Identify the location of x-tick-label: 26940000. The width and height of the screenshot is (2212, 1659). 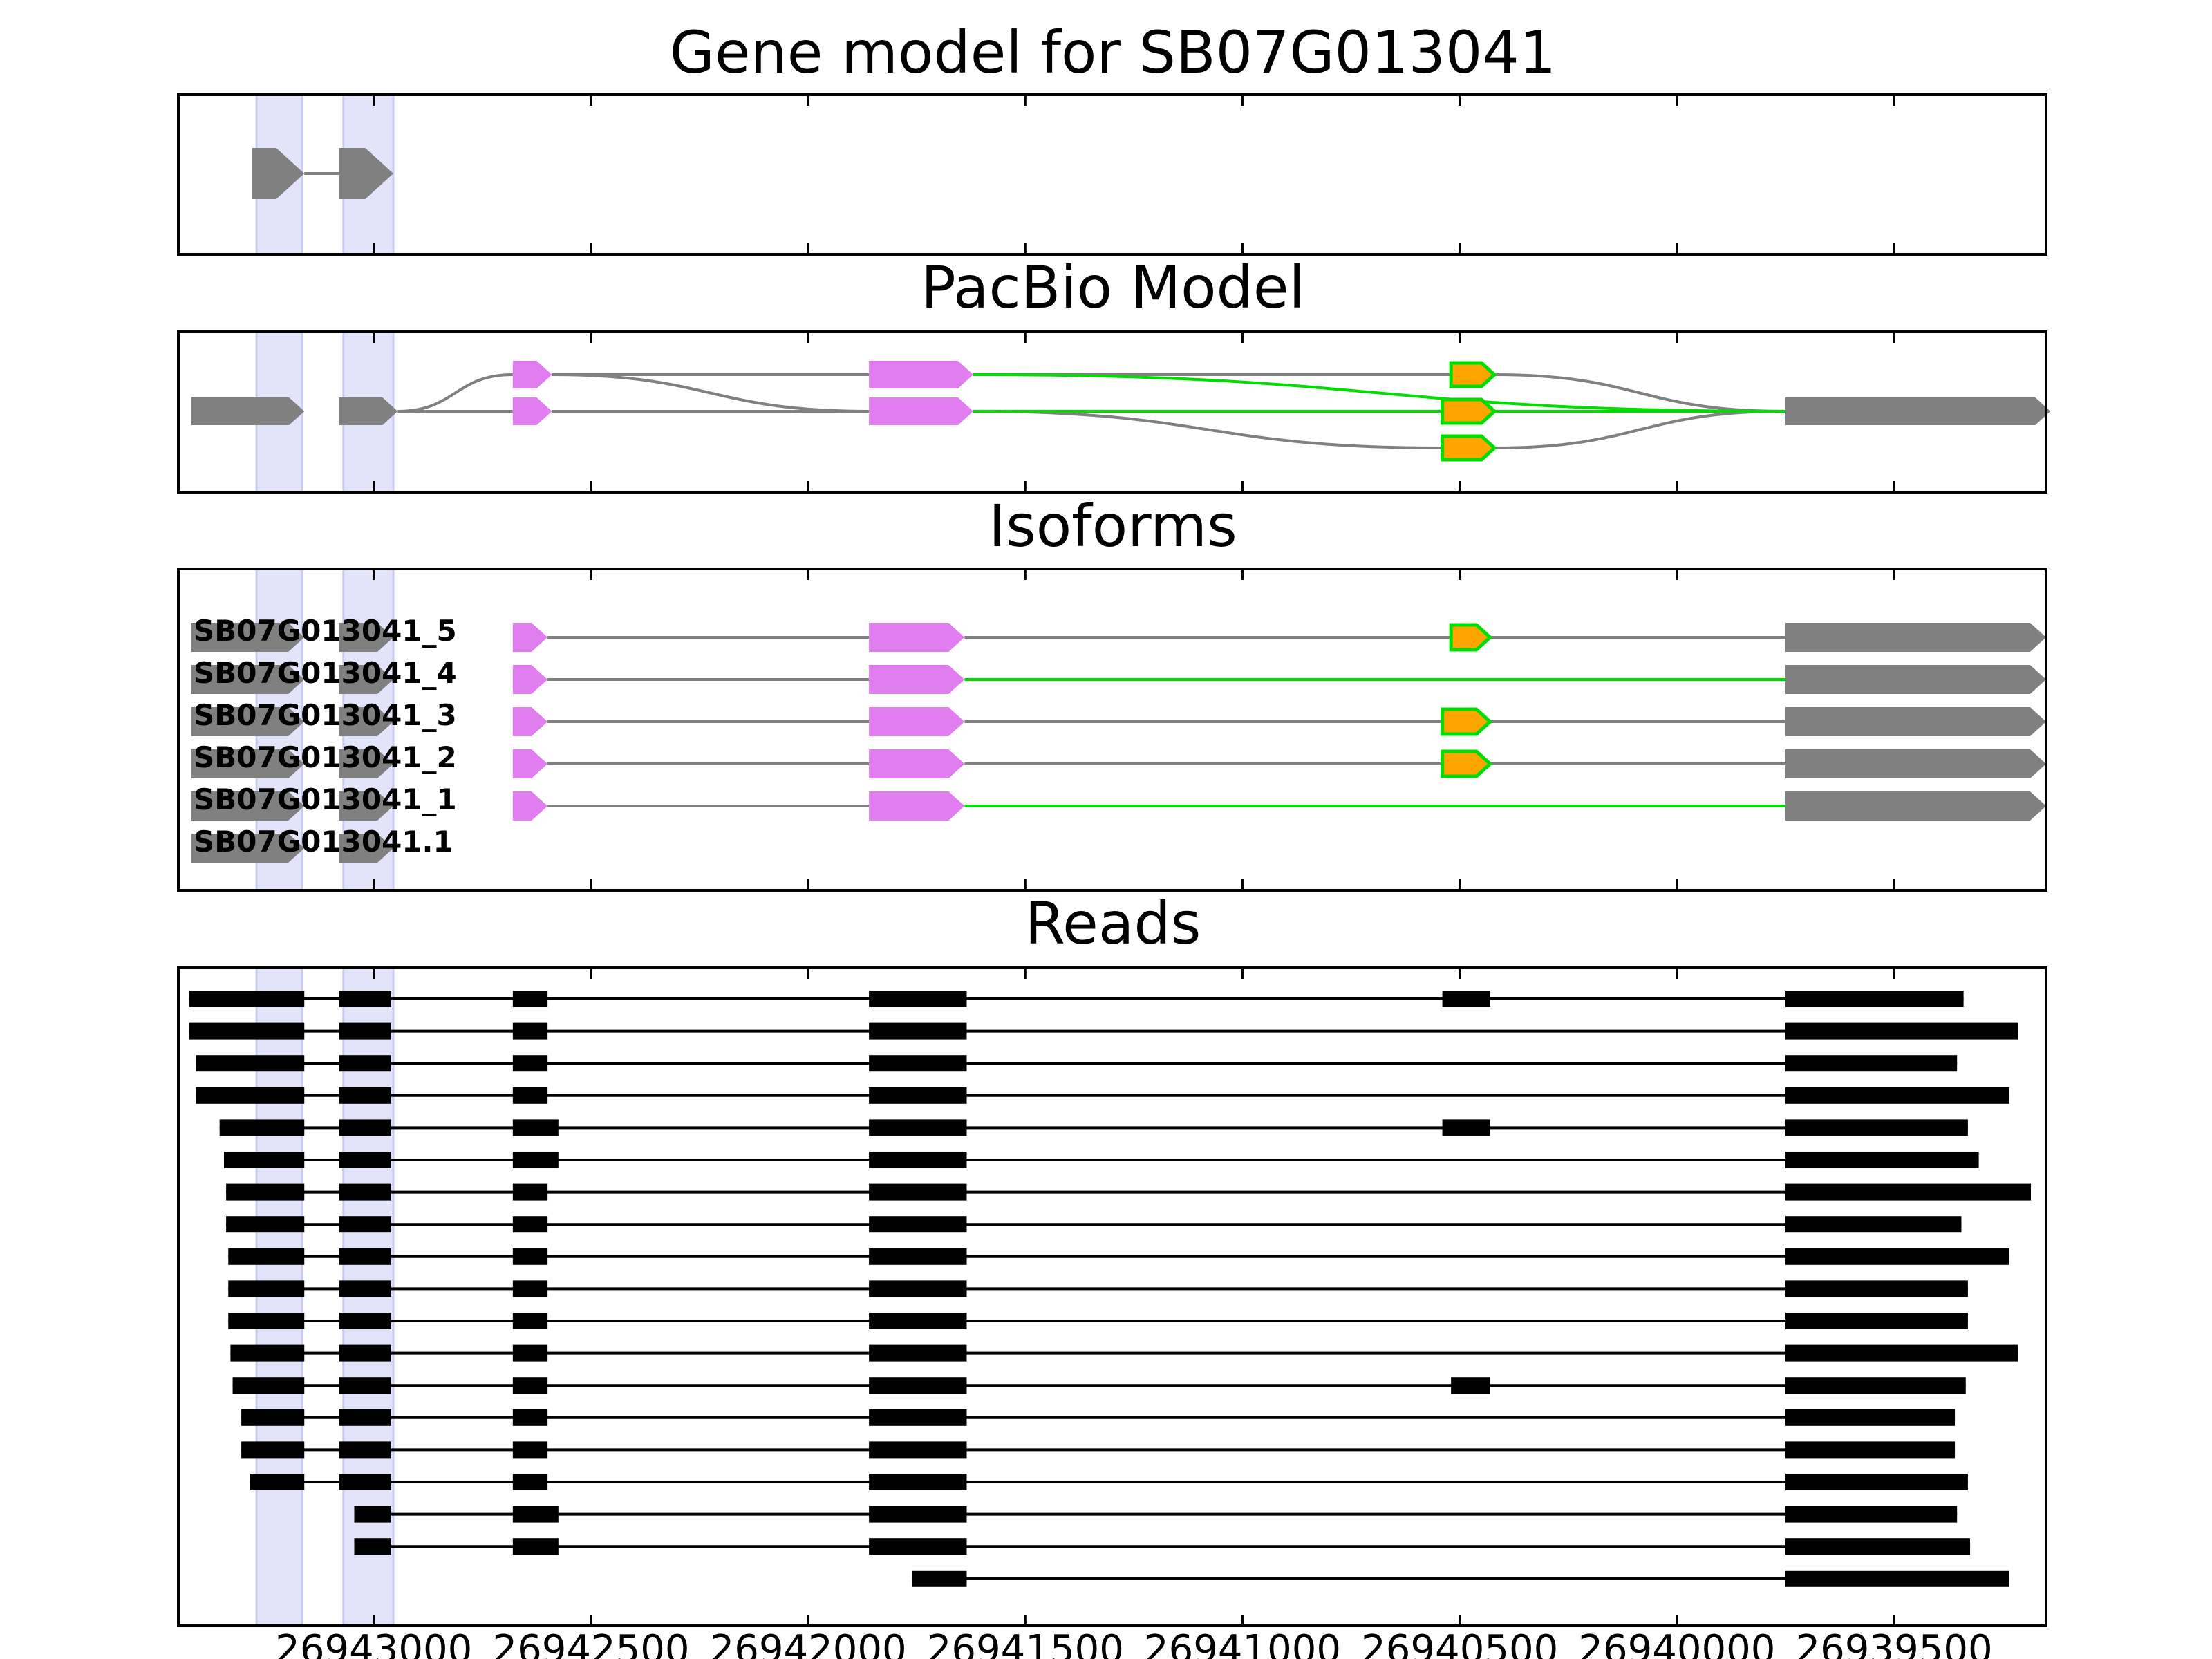
(1676, 1643).